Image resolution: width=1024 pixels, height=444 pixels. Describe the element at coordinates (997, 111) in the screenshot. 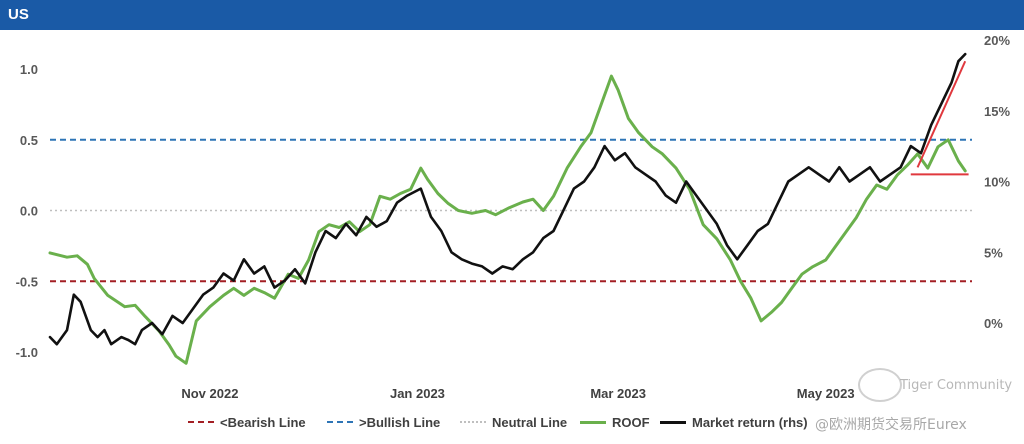

I see `y-right-tick-label: 15%` at that location.